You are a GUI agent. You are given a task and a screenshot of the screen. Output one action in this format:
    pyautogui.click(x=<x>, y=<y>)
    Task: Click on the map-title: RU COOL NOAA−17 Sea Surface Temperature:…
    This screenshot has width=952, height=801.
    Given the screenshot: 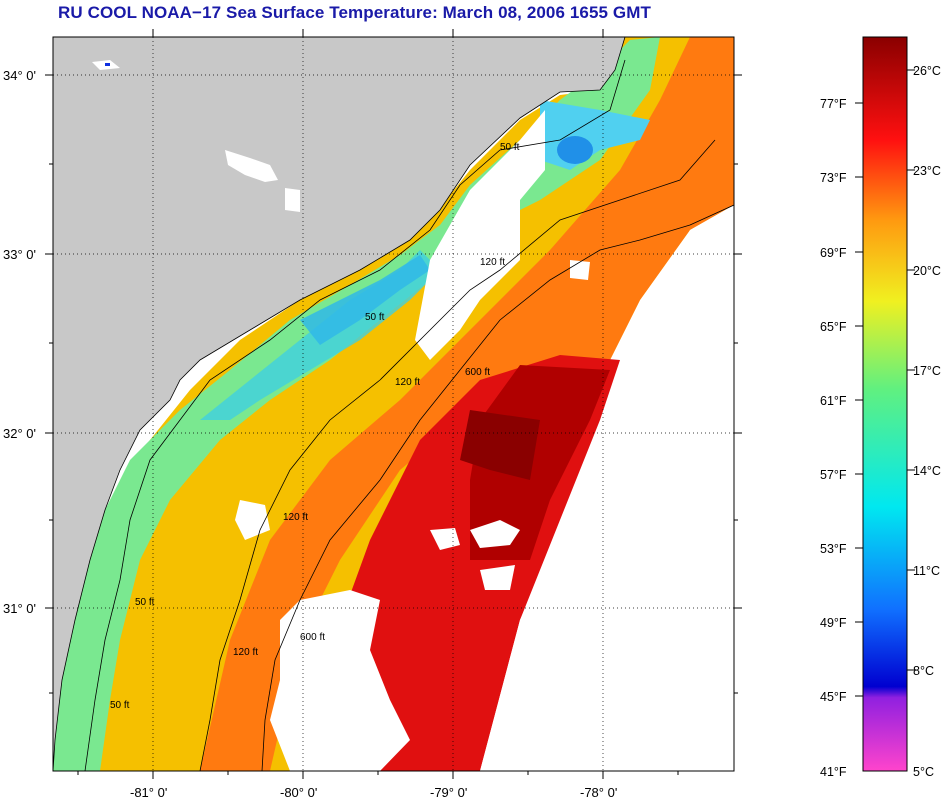 What is the action you would take?
    pyautogui.click(x=354, y=12)
    